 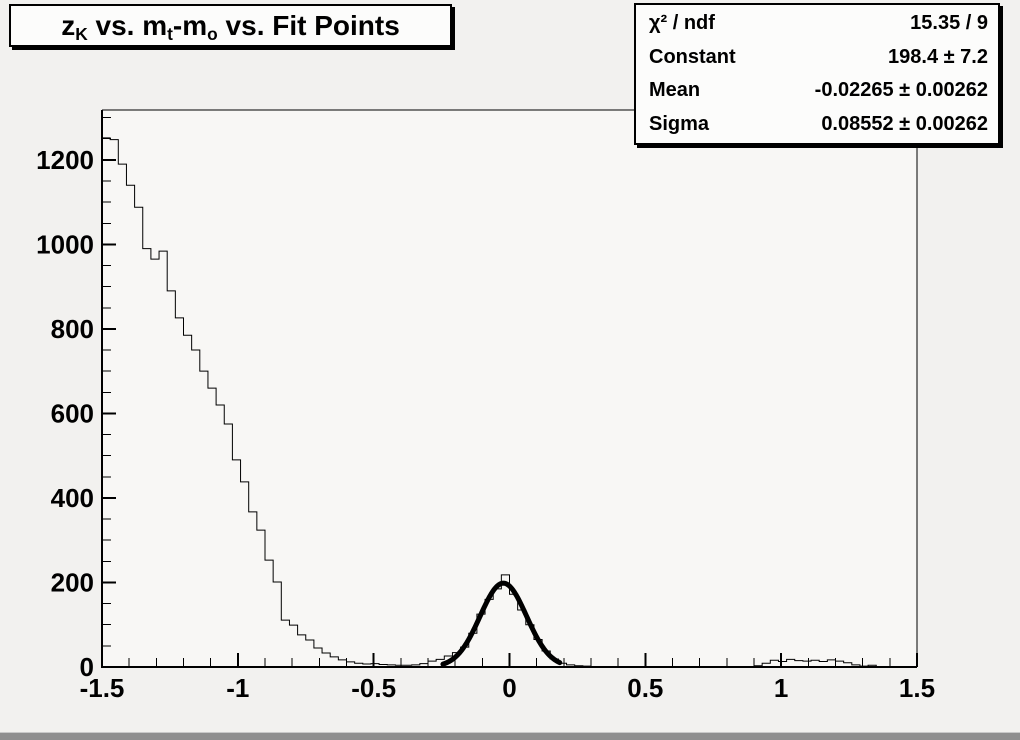 What do you see at coordinates (645, 688) in the screenshot?
I see `x-tick-label: 0.5` at bounding box center [645, 688].